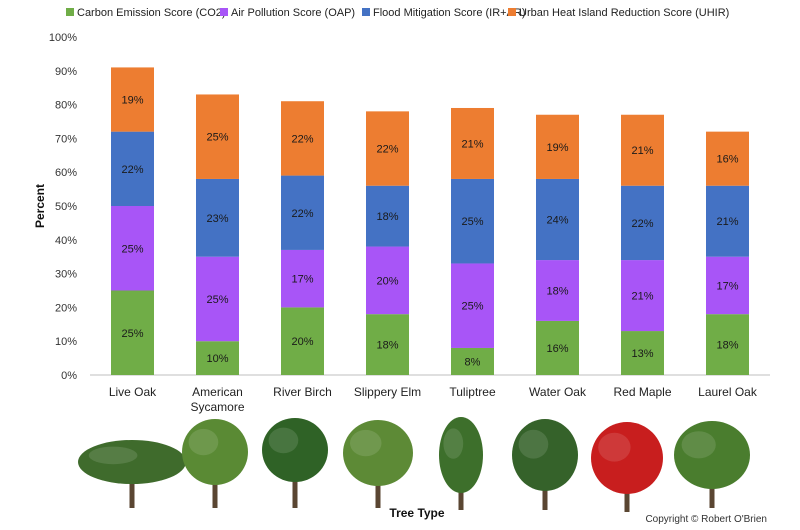 The image size is (800, 530). Describe the element at coordinates (449, 13) in the screenshot. I see `legend-label-3: Flood Mitigation Score (IR+AR)` at that location.